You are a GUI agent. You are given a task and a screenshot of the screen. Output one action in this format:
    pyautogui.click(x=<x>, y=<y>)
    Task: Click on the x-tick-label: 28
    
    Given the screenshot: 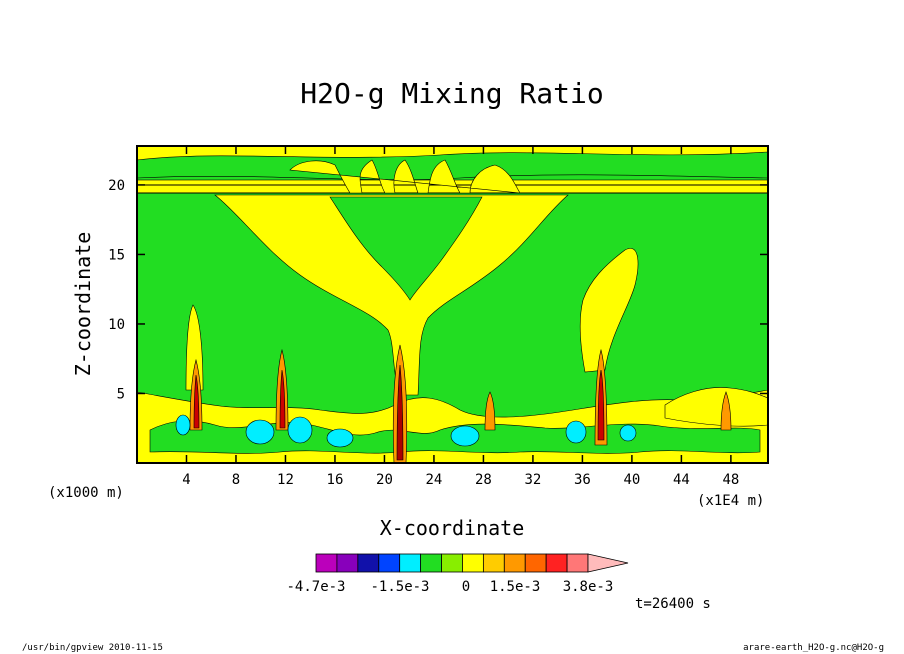 What is the action you would take?
    pyautogui.click(x=483, y=480)
    